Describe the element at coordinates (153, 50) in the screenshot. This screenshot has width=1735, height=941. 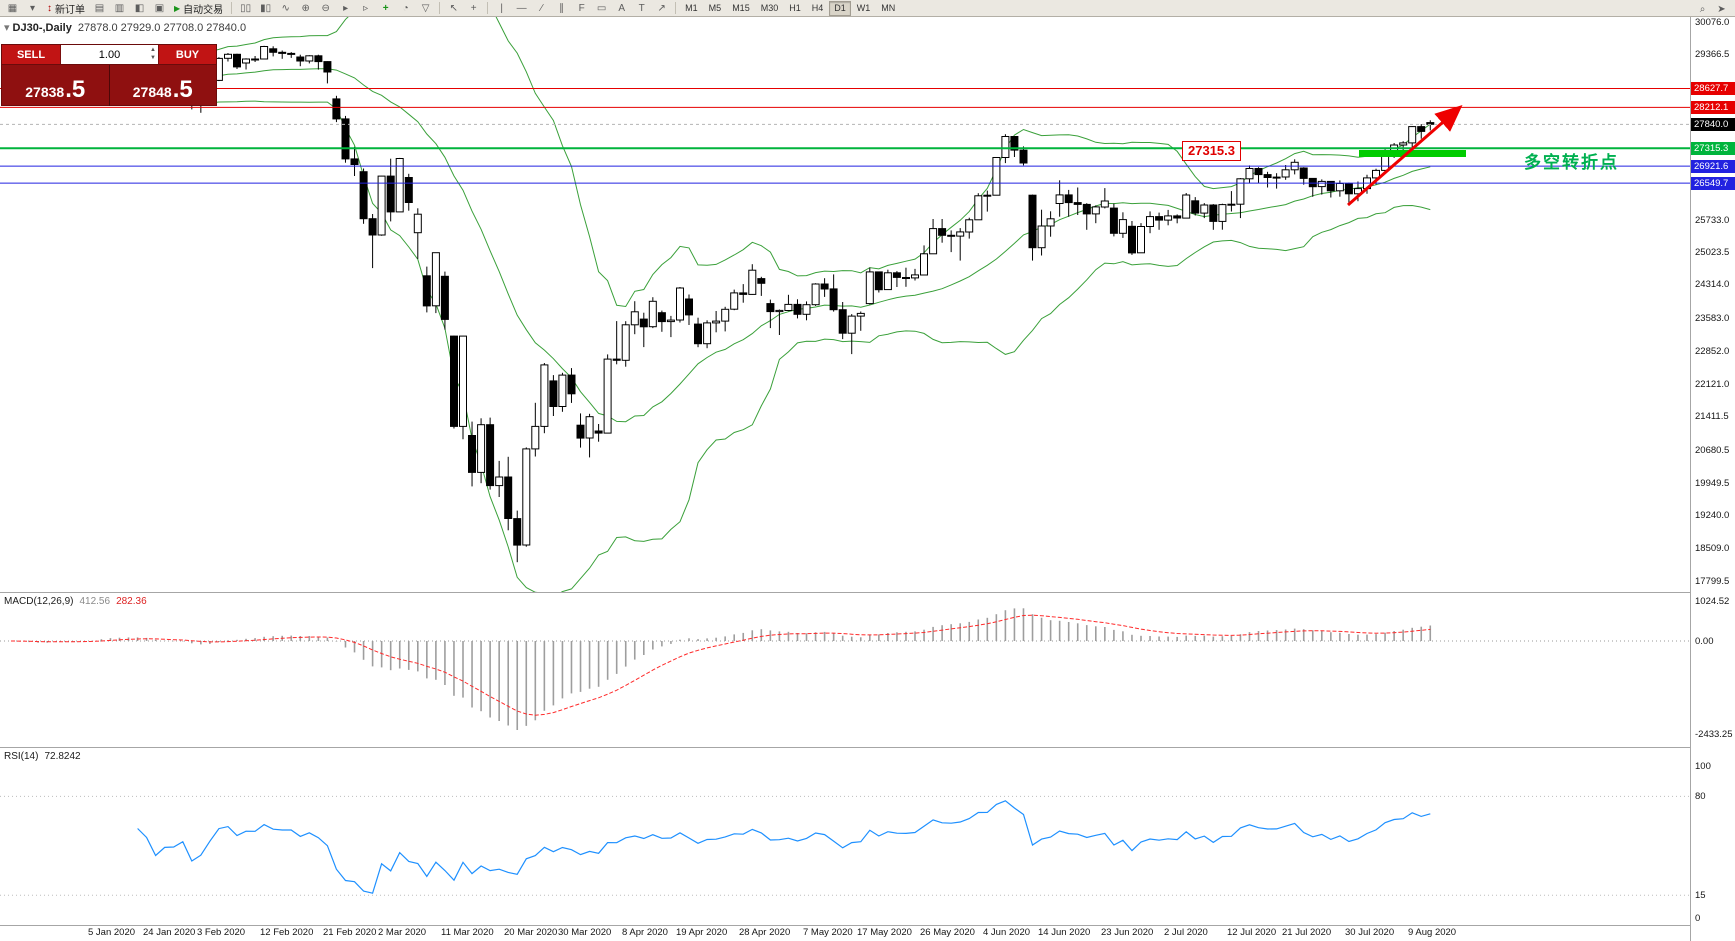
I see `volume-up-icon: ▲` at that location.